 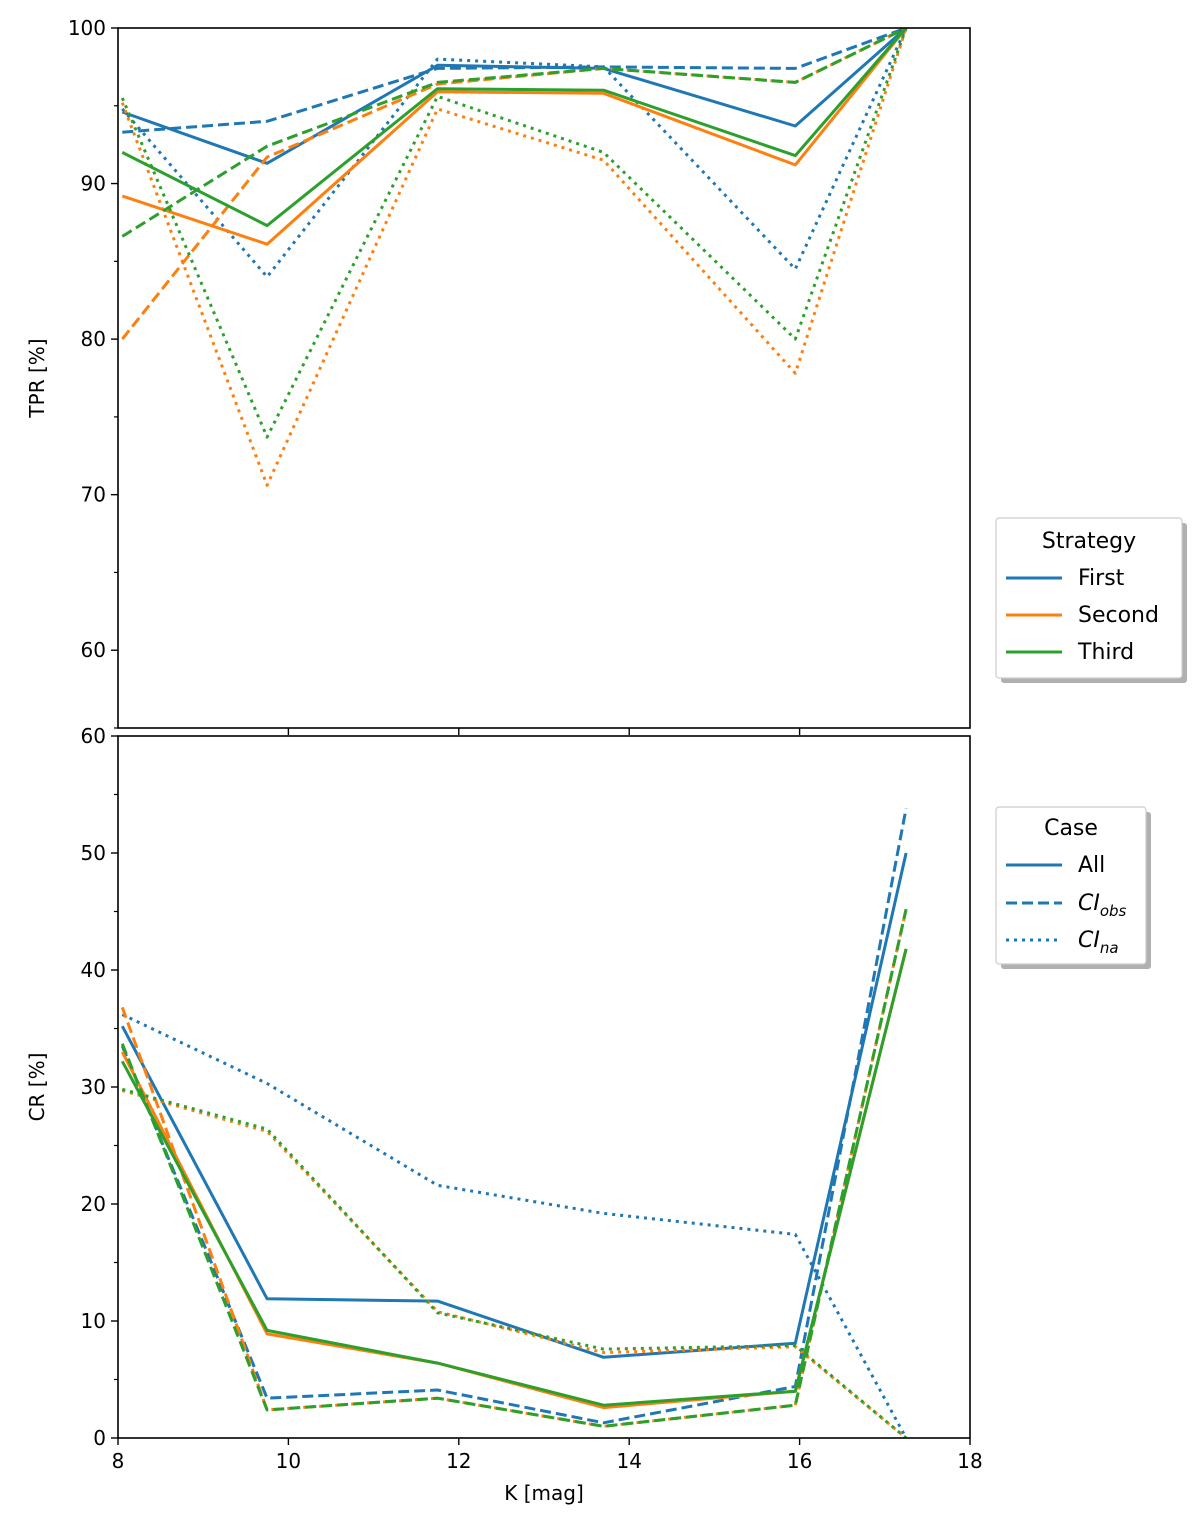 What do you see at coordinates (288, 1461) in the screenshot?
I see `x-tick-label: 10` at bounding box center [288, 1461].